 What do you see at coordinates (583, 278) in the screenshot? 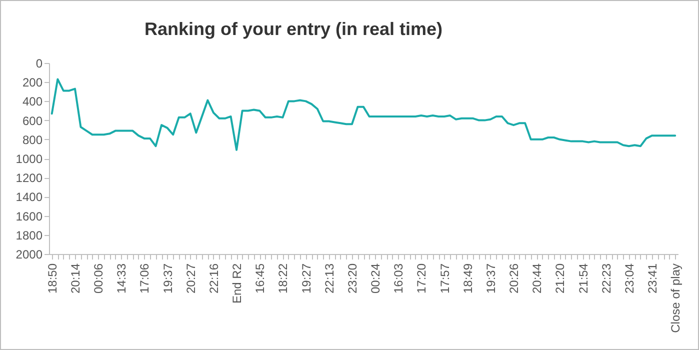
I see `x-tick-label: 21:54` at bounding box center [583, 278].